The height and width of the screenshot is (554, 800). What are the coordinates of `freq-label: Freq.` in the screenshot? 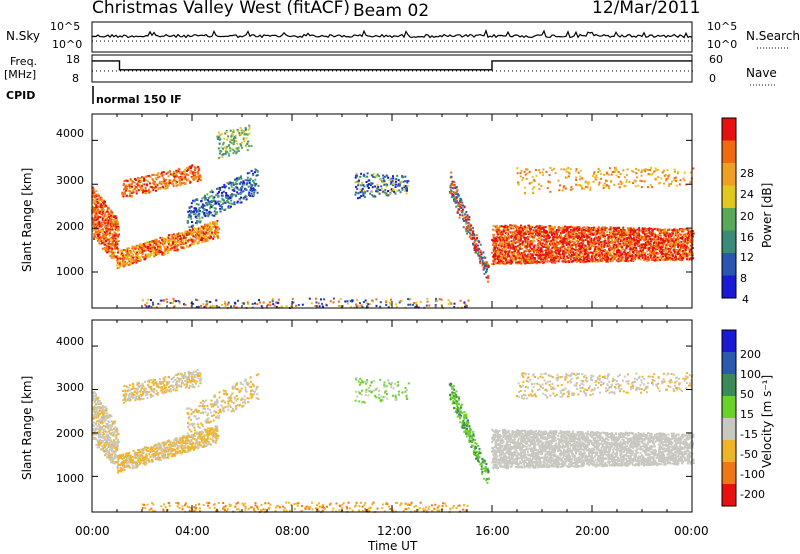 It's located at (24, 61).